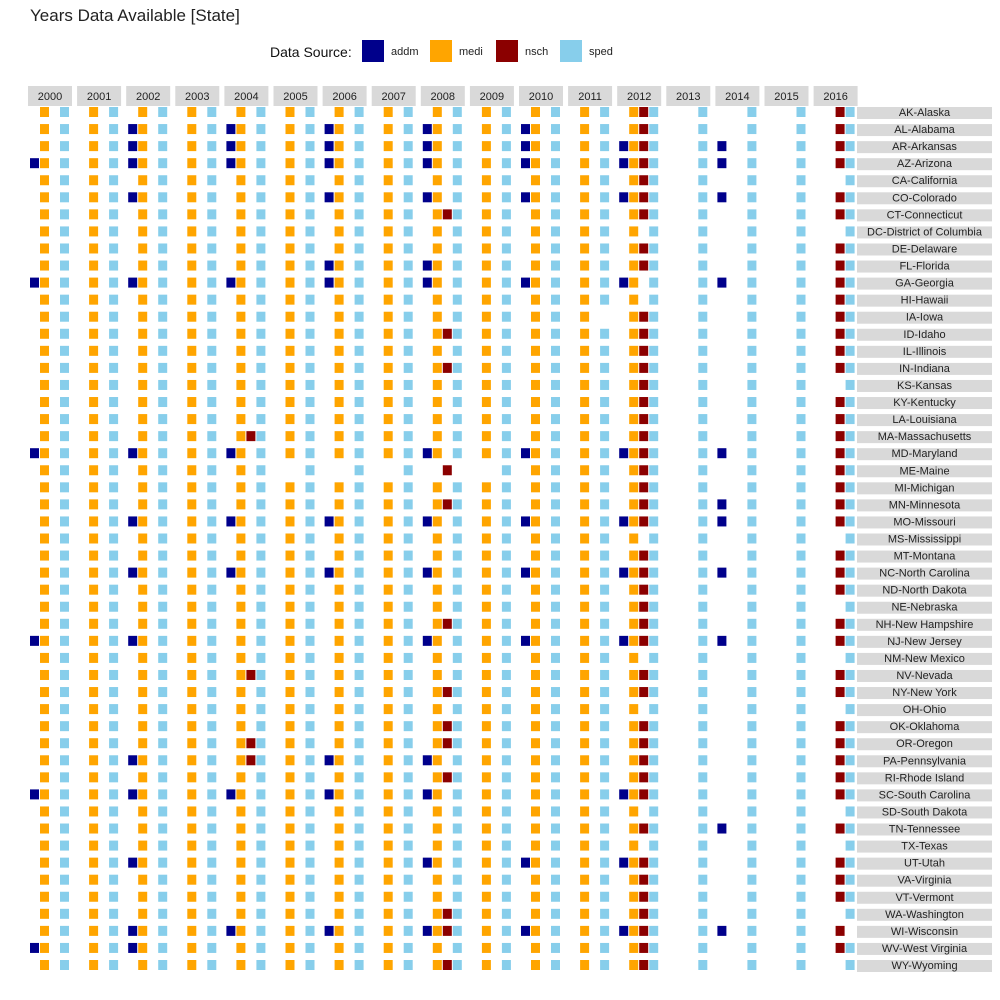  I want to click on state-label: WI-Wisconsin, so click(924, 932).